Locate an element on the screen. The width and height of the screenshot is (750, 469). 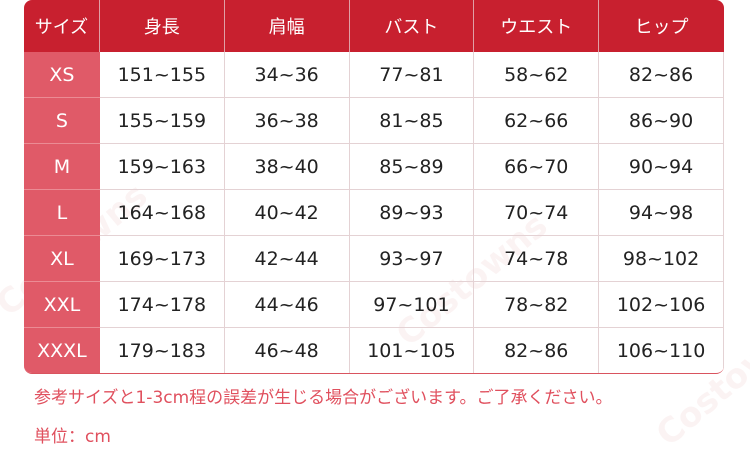
table-row: XXXL 179~183 46~48 101~105 82~86 106~110 is located at coordinates (374, 350).